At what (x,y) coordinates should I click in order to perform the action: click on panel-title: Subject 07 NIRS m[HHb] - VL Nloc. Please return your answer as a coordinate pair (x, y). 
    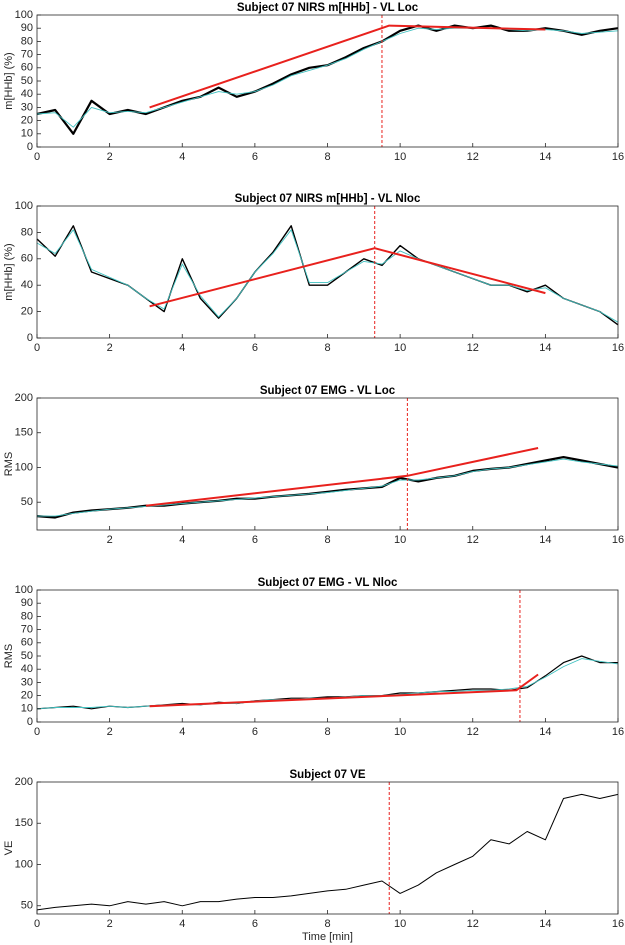
    Looking at the image, I should click on (328, 199).